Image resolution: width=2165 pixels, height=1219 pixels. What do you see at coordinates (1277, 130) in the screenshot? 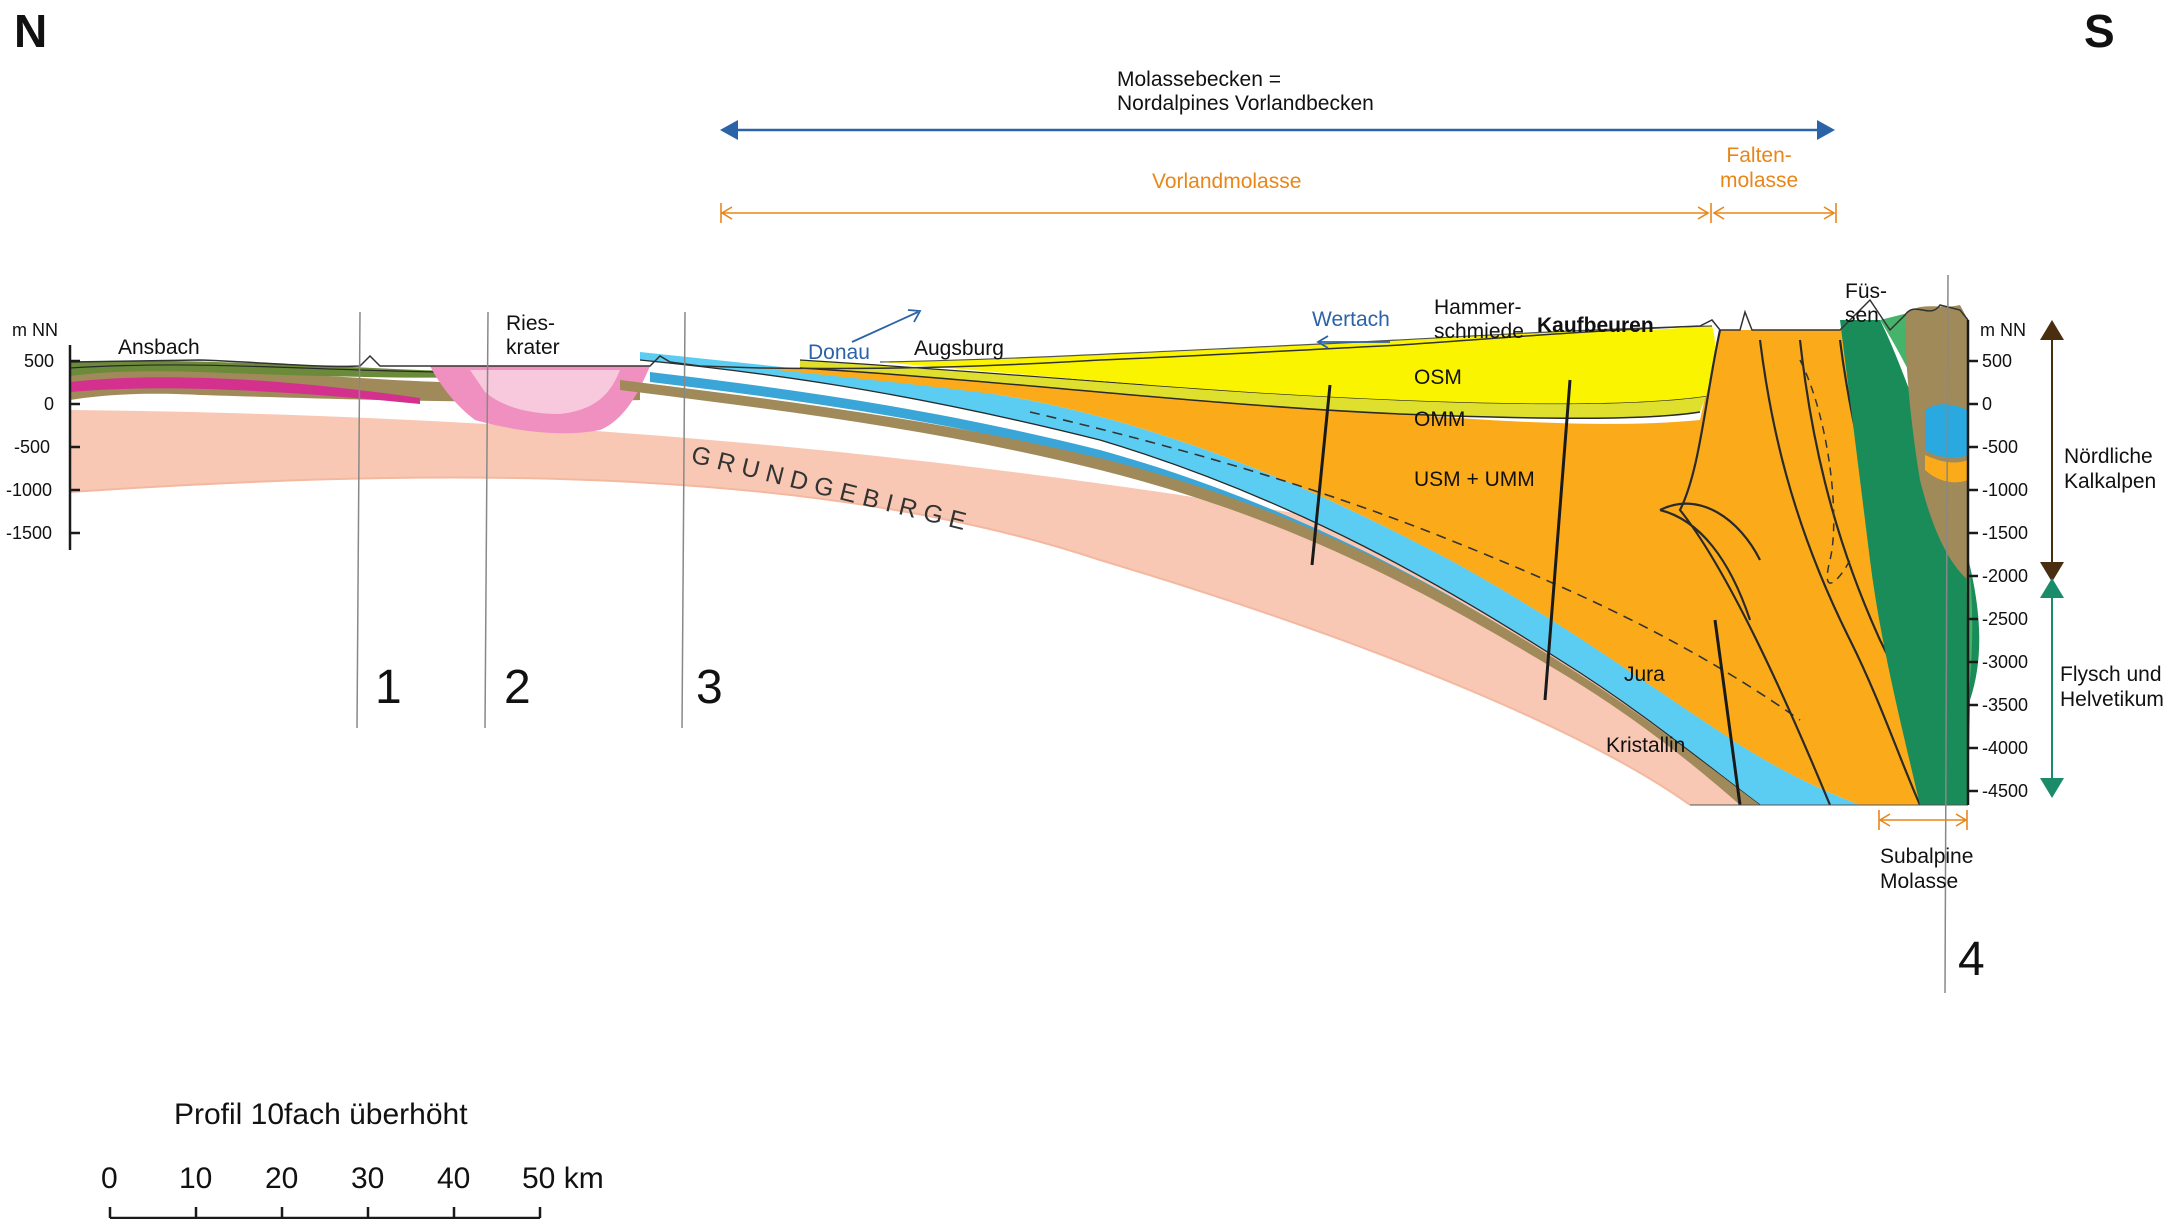
I see `basin-extent-arrow` at bounding box center [1277, 130].